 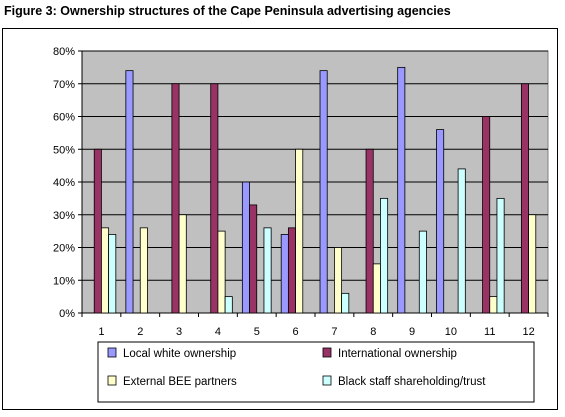 I want to click on x-tick-label: 2, so click(x=140, y=332).